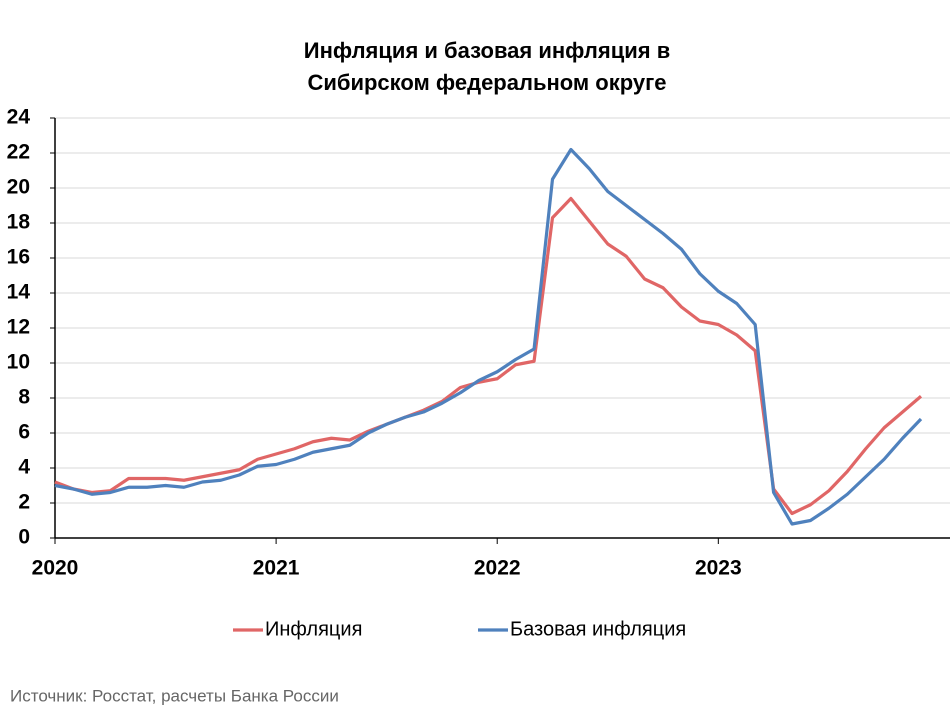  I want to click on y-tick-label: 14, so click(19, 292).